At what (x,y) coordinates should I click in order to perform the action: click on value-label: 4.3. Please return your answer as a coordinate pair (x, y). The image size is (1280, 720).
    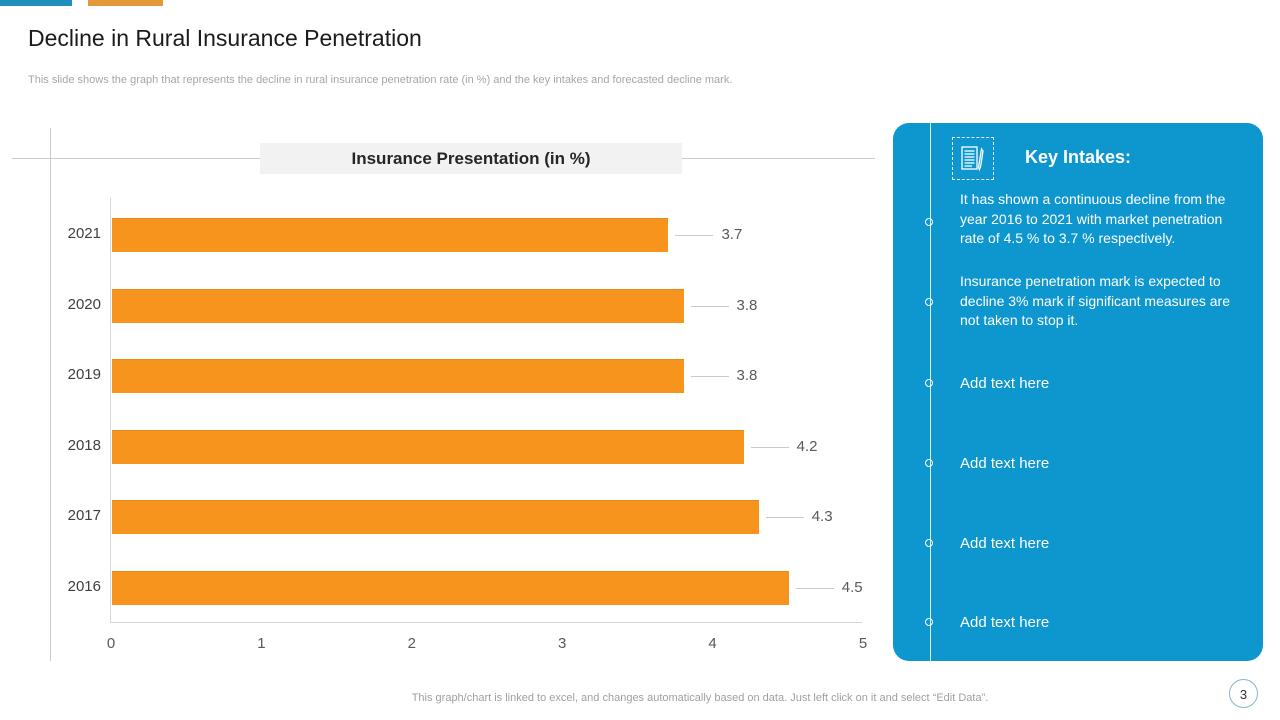
    Looking at the image, I should click on (822, 516).